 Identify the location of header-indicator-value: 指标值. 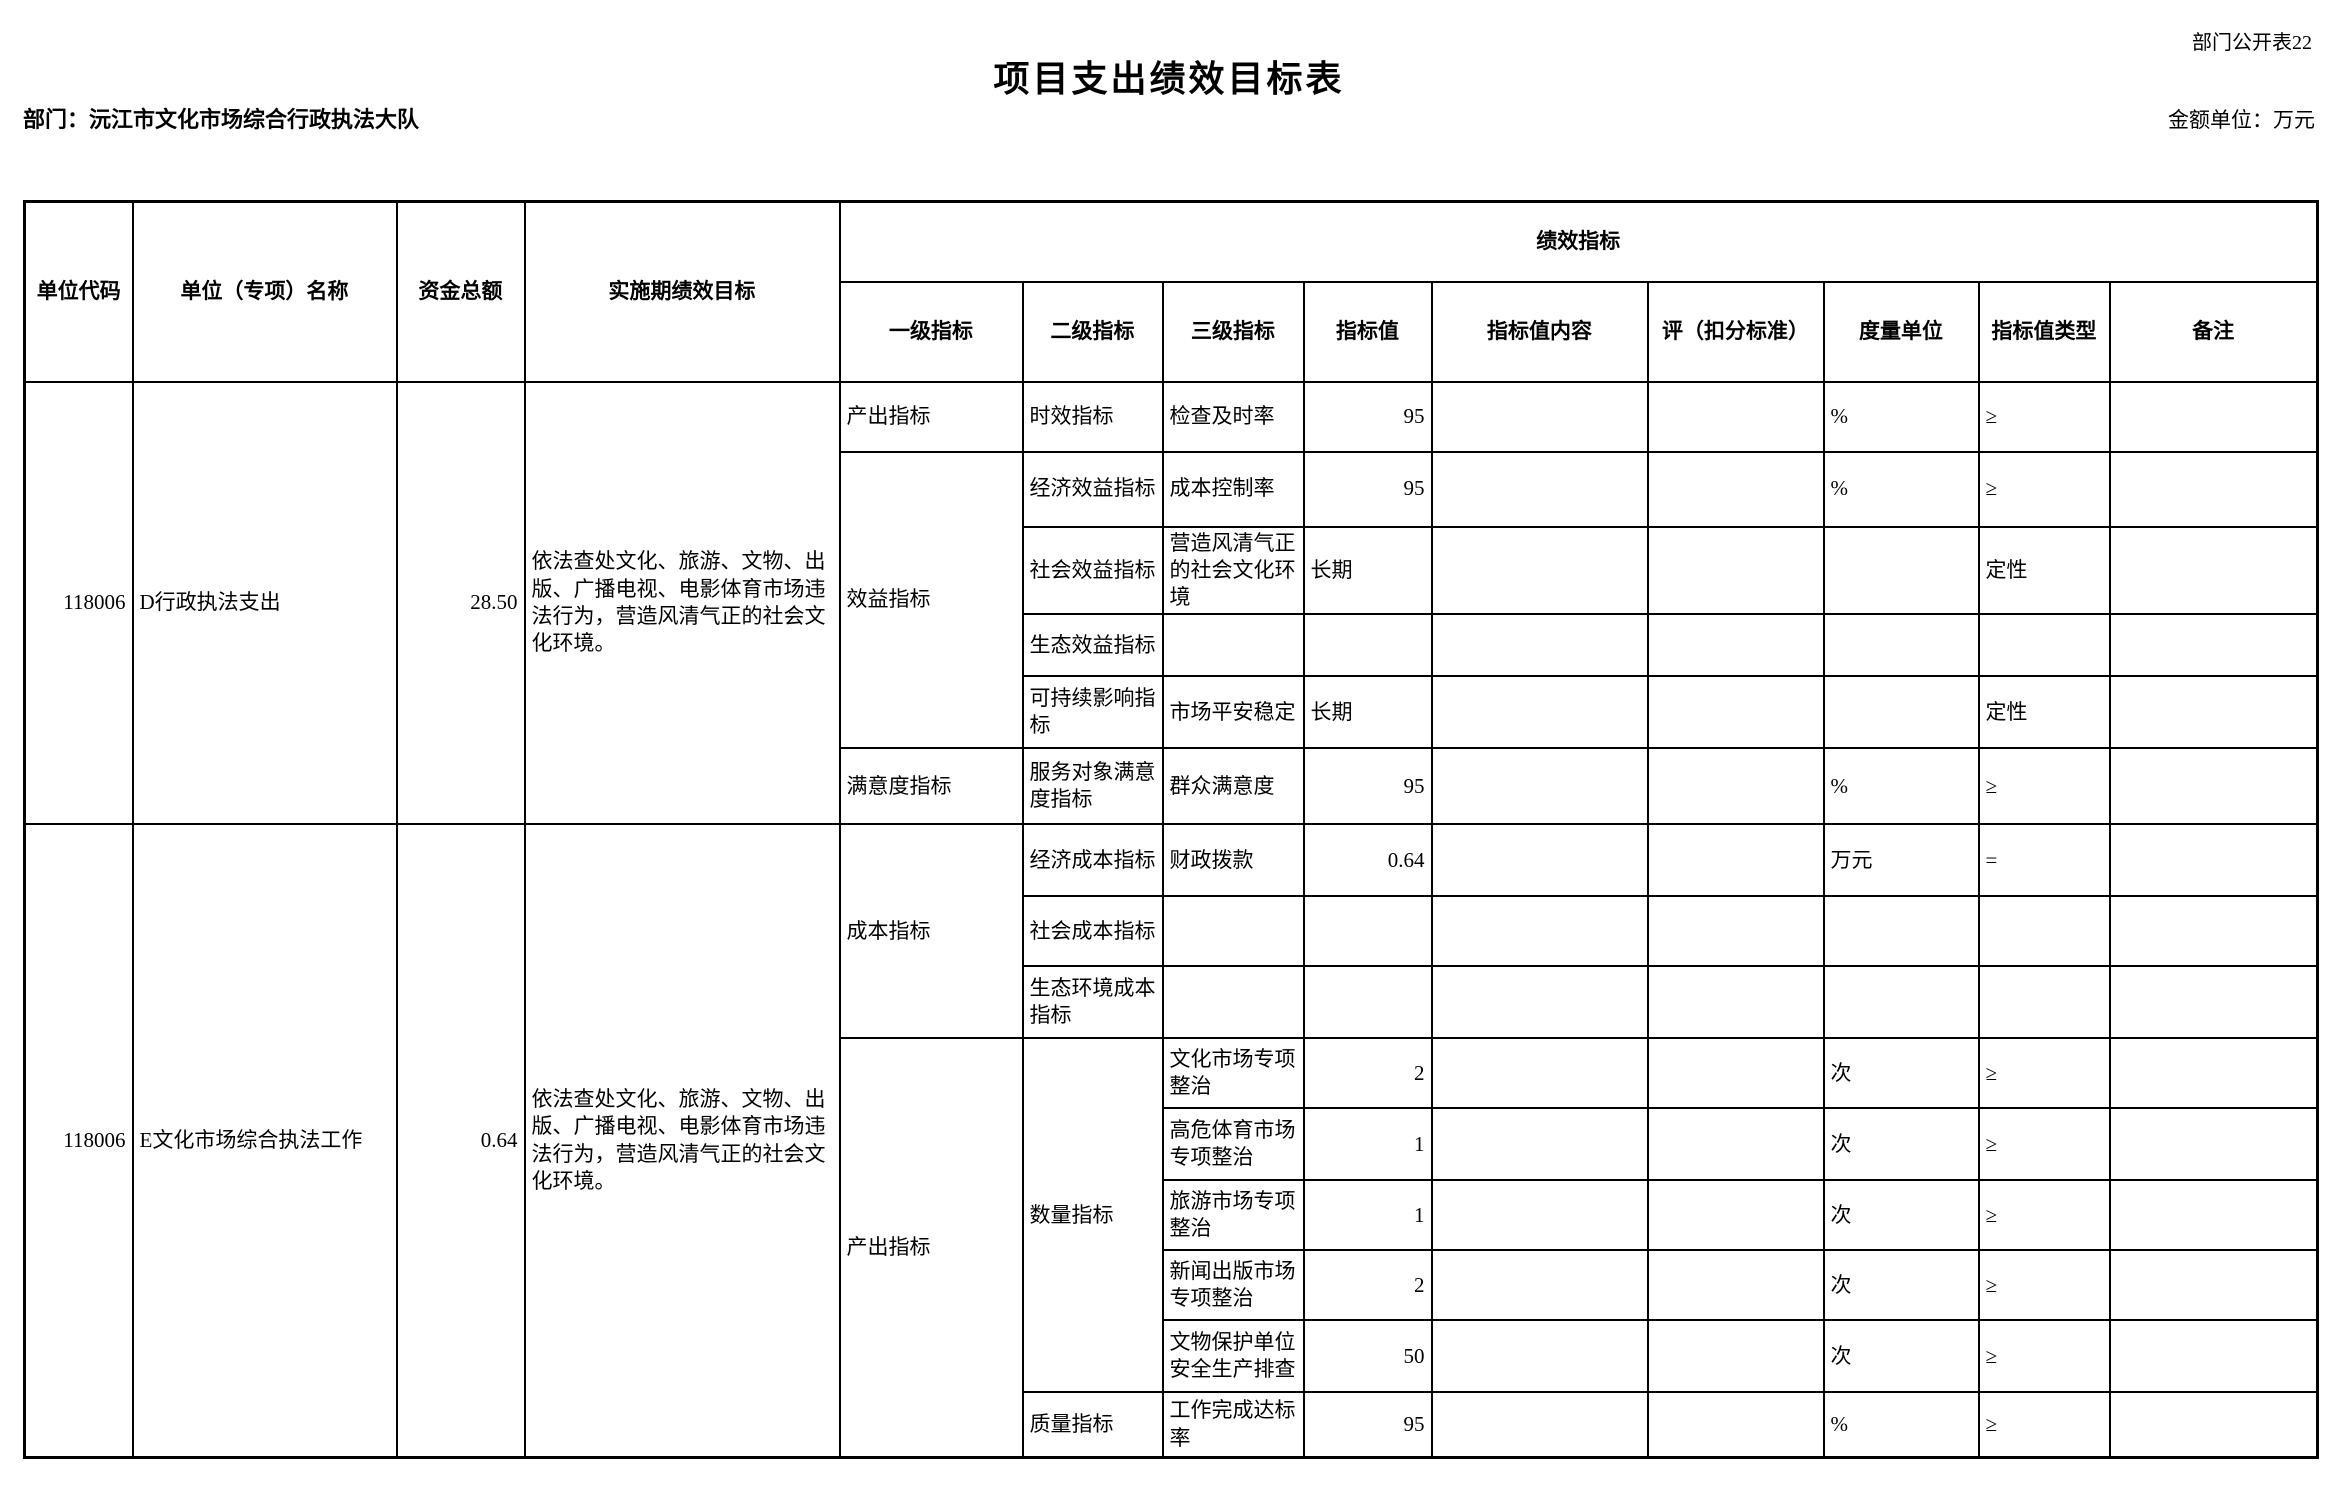
(1367, 331).